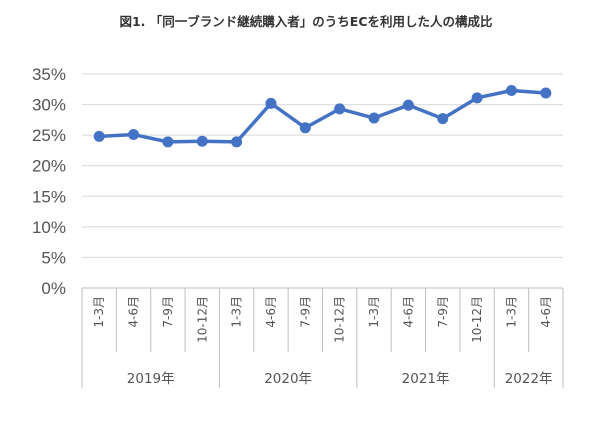 This screenshot has height=447, width=600. I want to click on series-line, so click(322, 116).